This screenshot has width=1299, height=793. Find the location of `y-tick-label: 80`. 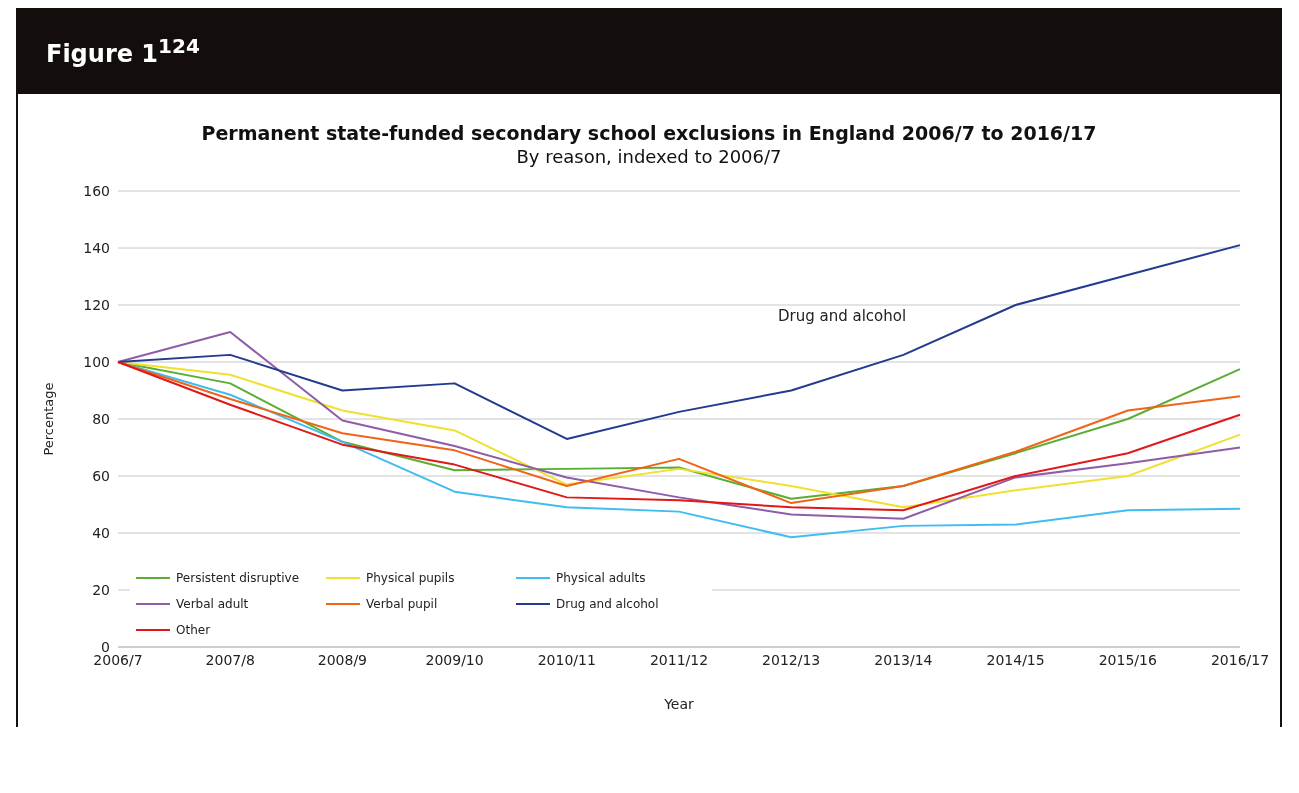

y-tick-label: 80 is located at coordinates (101, 418).